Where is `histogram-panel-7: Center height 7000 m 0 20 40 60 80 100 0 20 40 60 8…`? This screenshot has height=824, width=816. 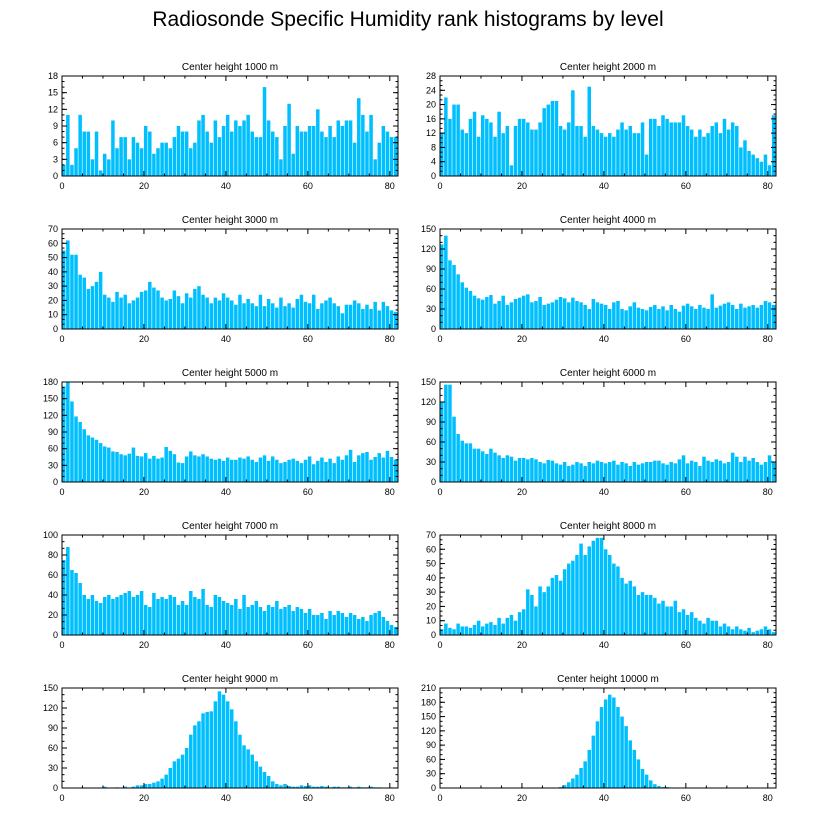 histogram-panel-7: Center height 7000 m 0 20 40 60 80 100 0 20 40 60 8… is located at coordinates (221, 585).